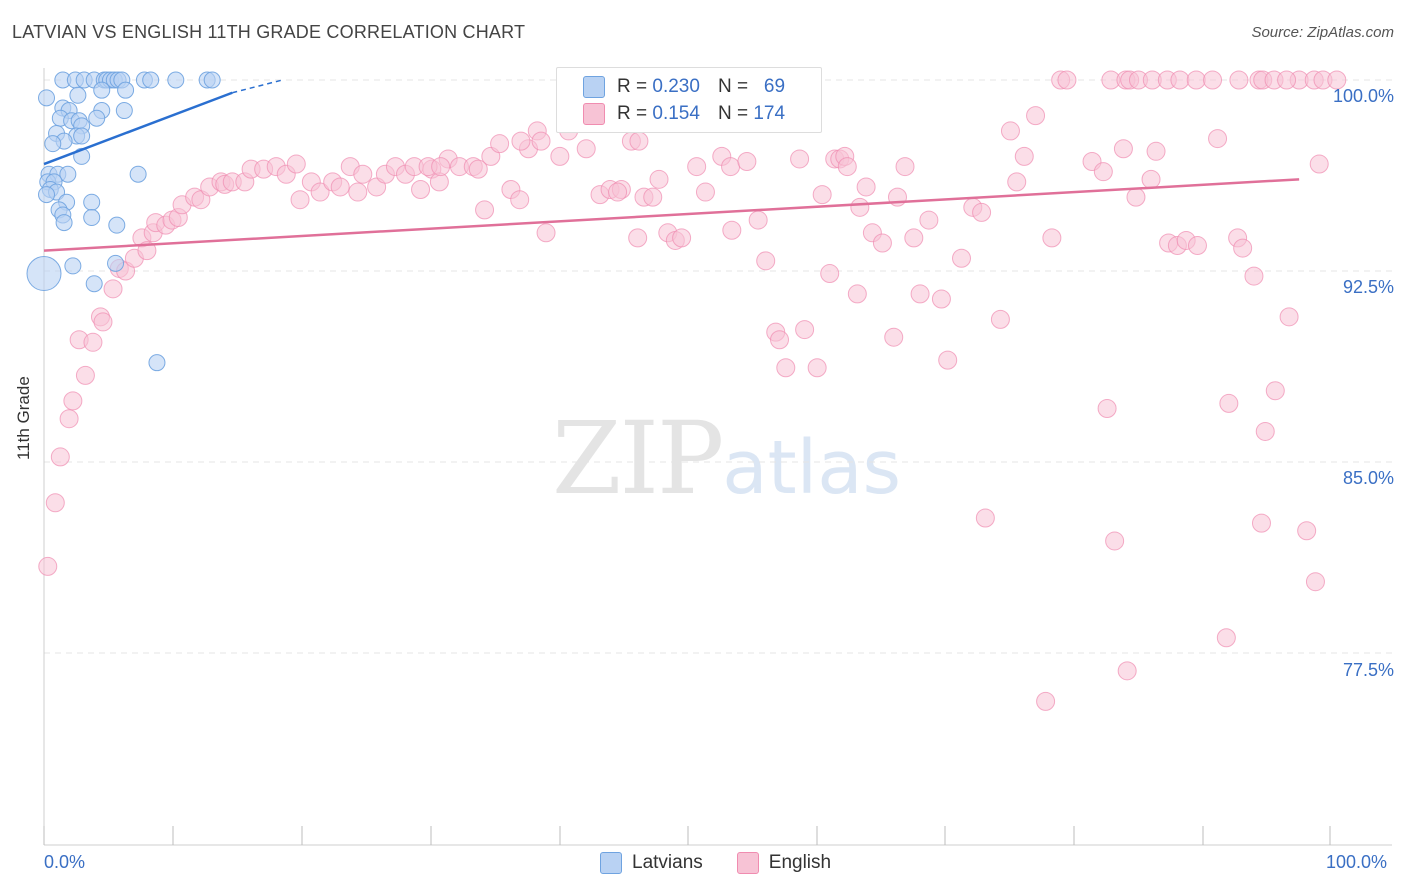 The width and height of the screenshot is (1406, 892). I want to click on latvians-trend-line, so click(138, 128).